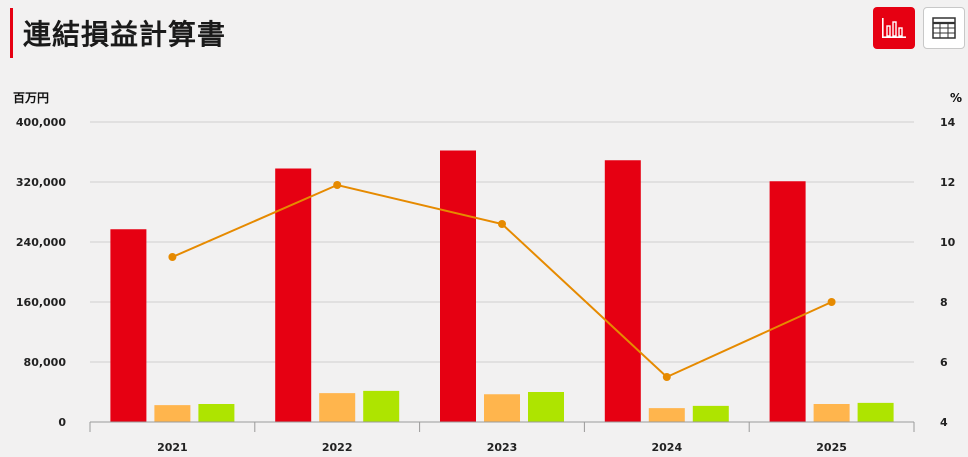 The width and height of the screenshot is (968, 457). I want to click on table-view-button, so click(944, 28).